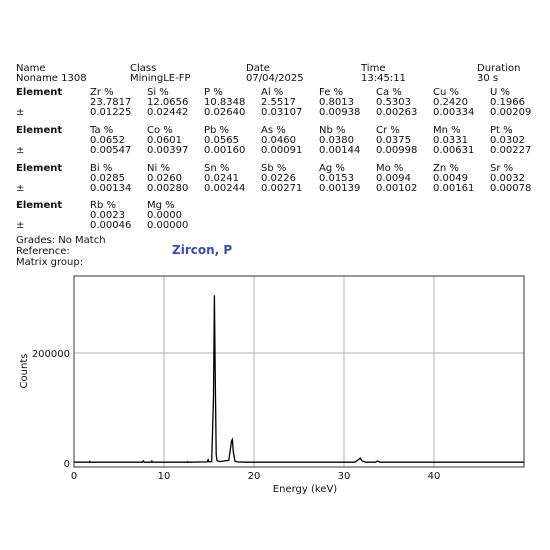 The image size is (550, 550). Describe the element at coordinates (282, 188) in the screenshot. I see `element-error: 0.00271` at that location.